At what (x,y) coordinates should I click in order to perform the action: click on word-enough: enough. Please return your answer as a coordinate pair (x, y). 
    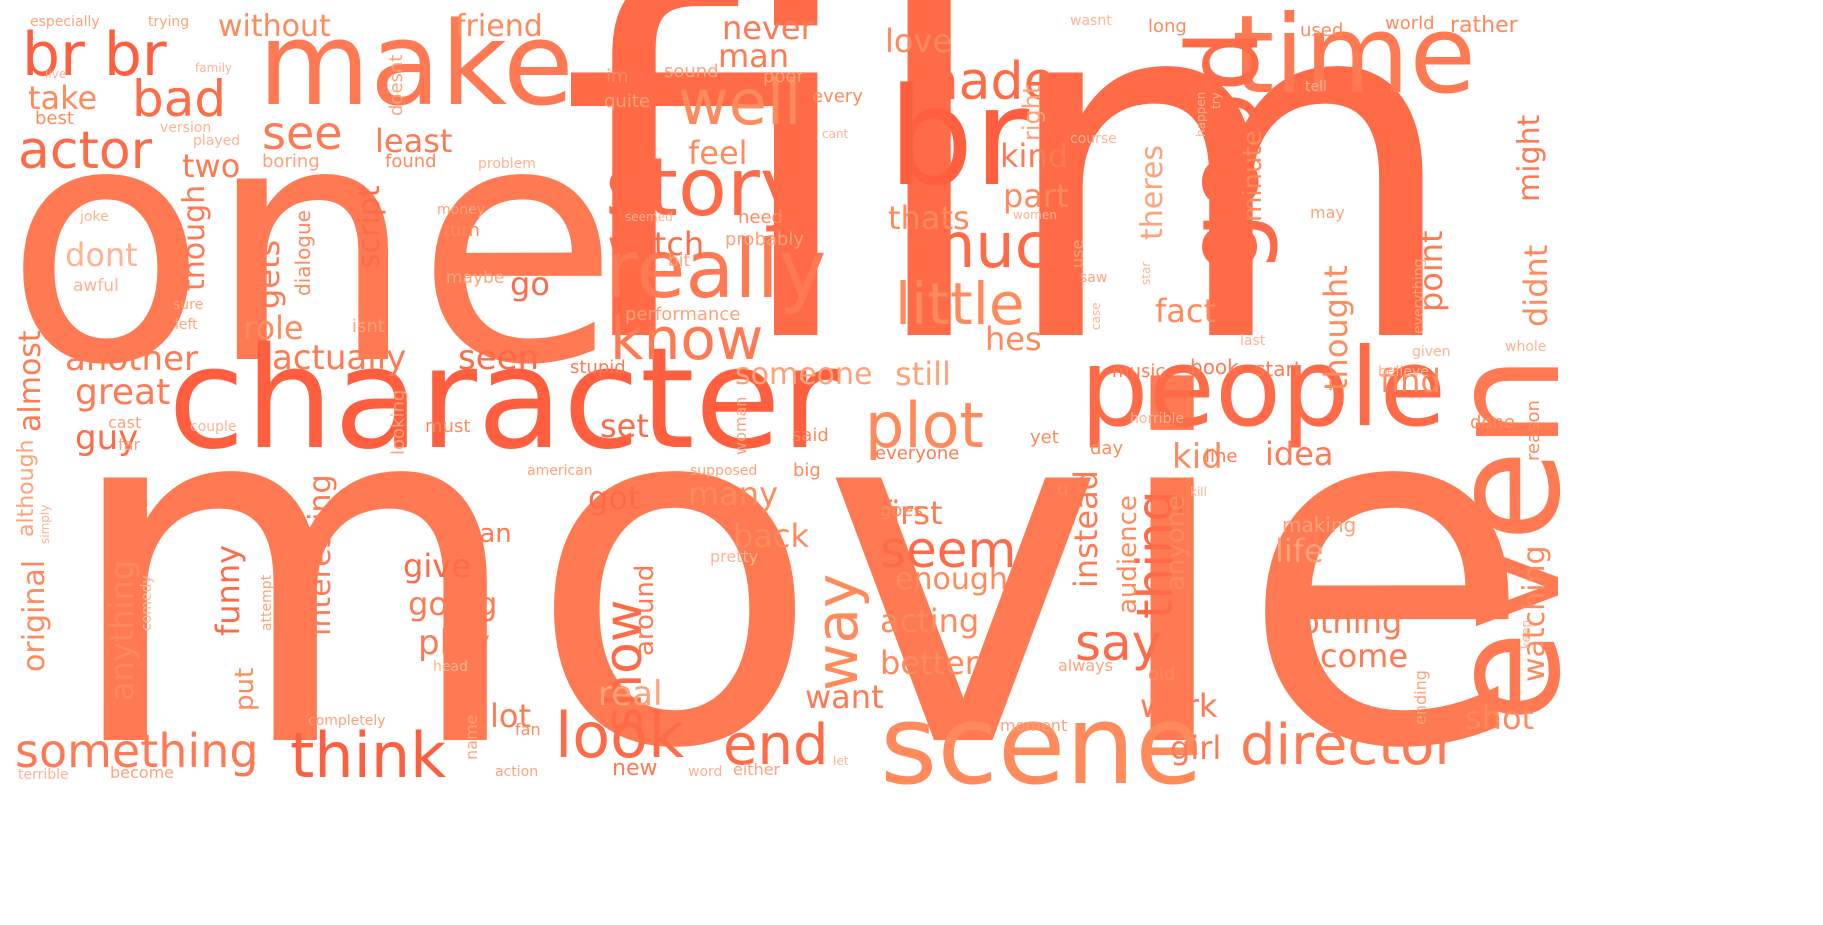
    Looking at the image, I should click on (951, 579).